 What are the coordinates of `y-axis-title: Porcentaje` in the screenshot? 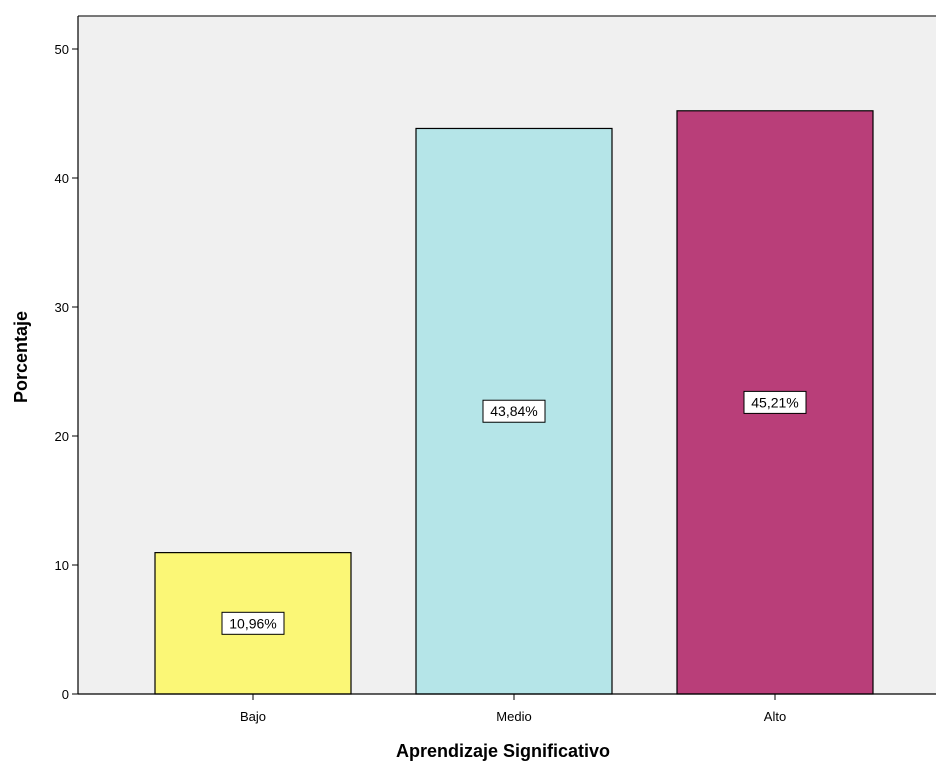 It's located at (21, 357).